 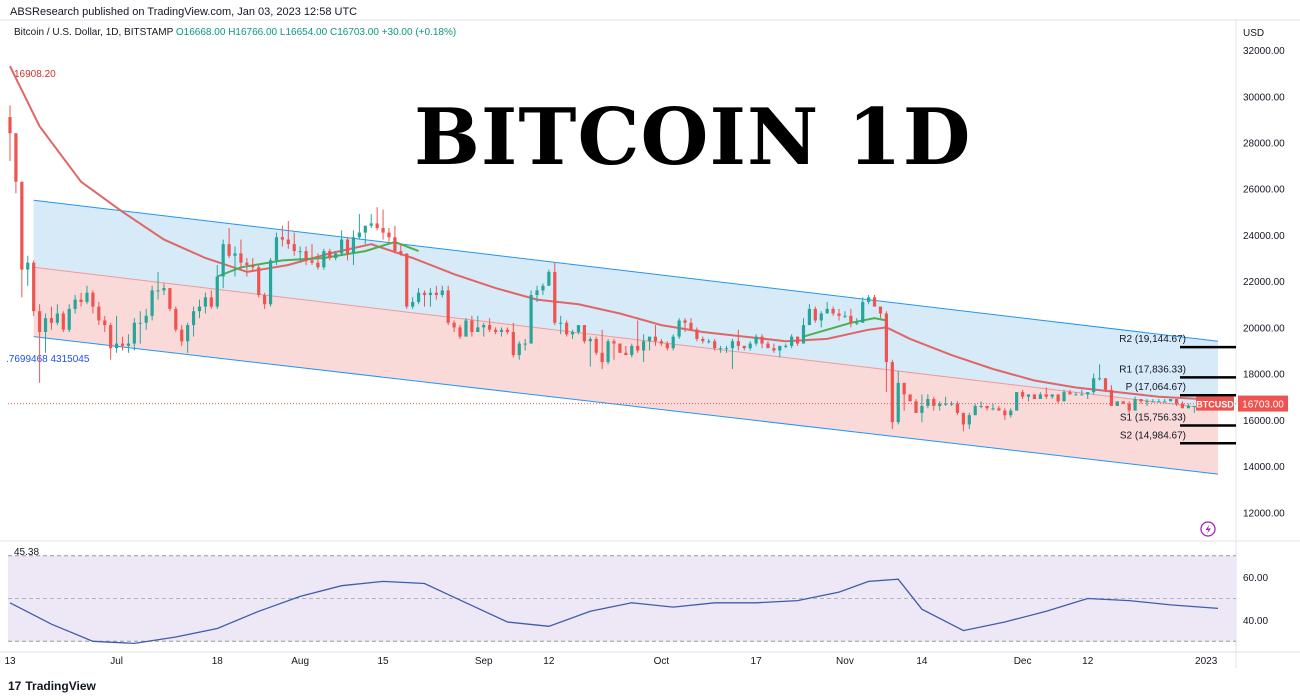 What do you see at coordinates (15, 686) in the screenshot?
I see `tradingview-logo-icon: 17` at bounding box center [15, 686].